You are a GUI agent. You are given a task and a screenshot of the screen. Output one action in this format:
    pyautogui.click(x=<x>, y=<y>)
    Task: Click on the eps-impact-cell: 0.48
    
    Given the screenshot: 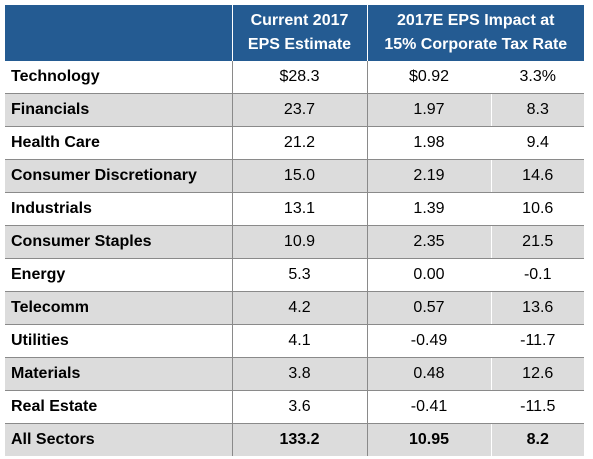 What is the action you would take?
    pyautogui.click(x=429, y=374)
    